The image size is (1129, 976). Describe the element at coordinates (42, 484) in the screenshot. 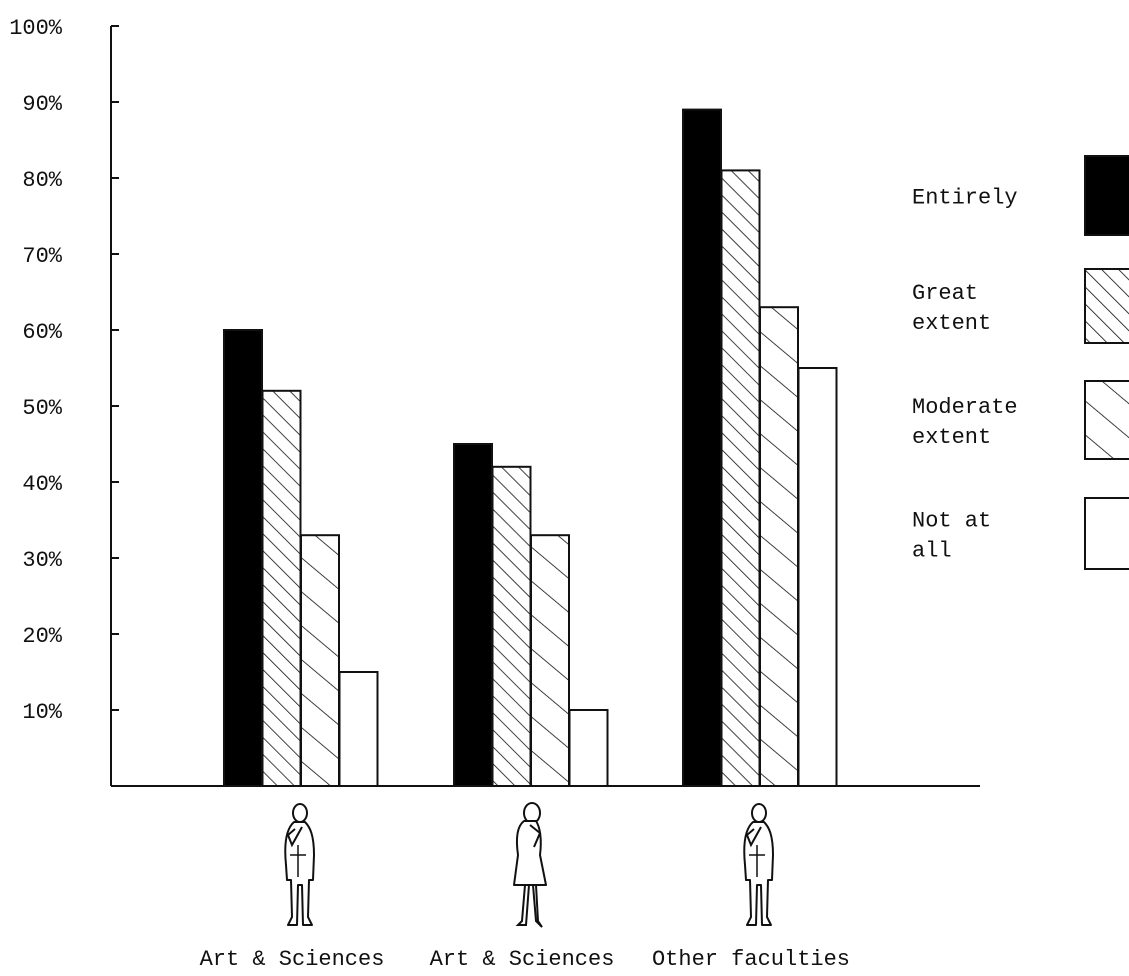

I see `y-tick-label: 40%` at that location.